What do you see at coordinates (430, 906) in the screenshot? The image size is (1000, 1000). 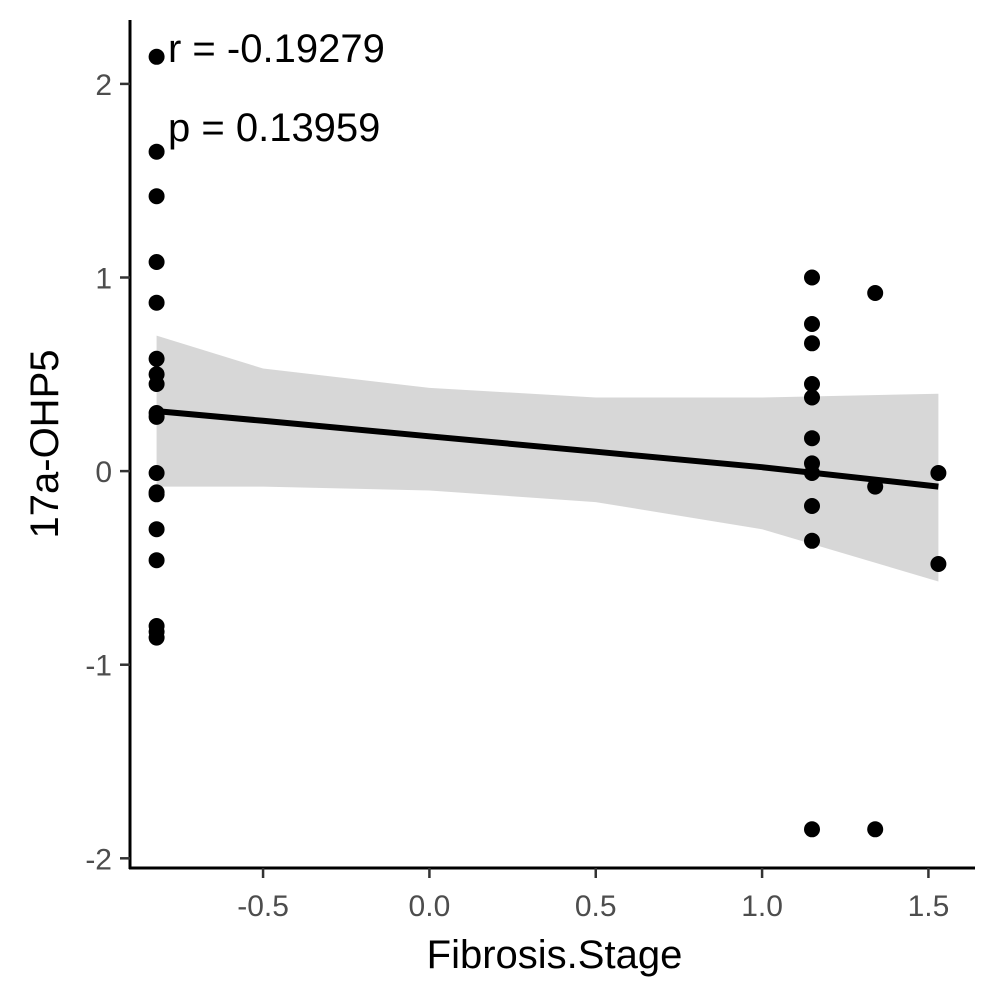 I see `x-tick-label: 0.0` at bounding box center [430, 906].